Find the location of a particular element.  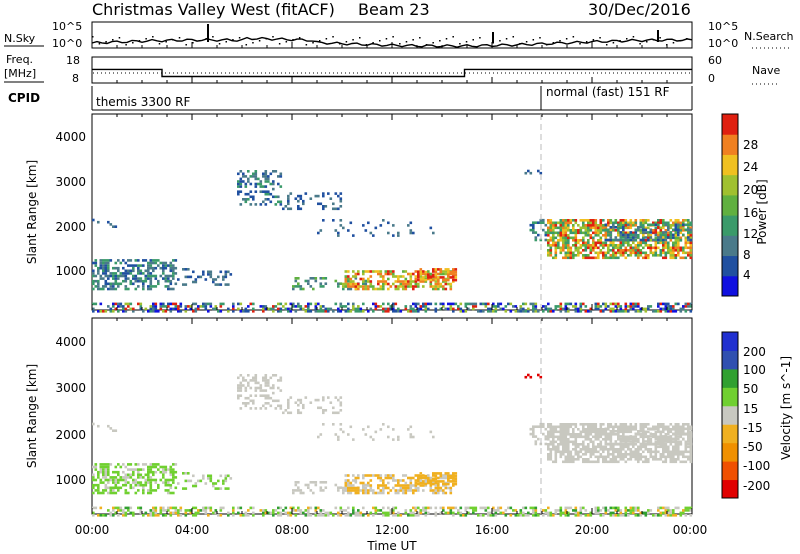

power-cbar-tick-24: 24 is located at coordinates (750, 167).